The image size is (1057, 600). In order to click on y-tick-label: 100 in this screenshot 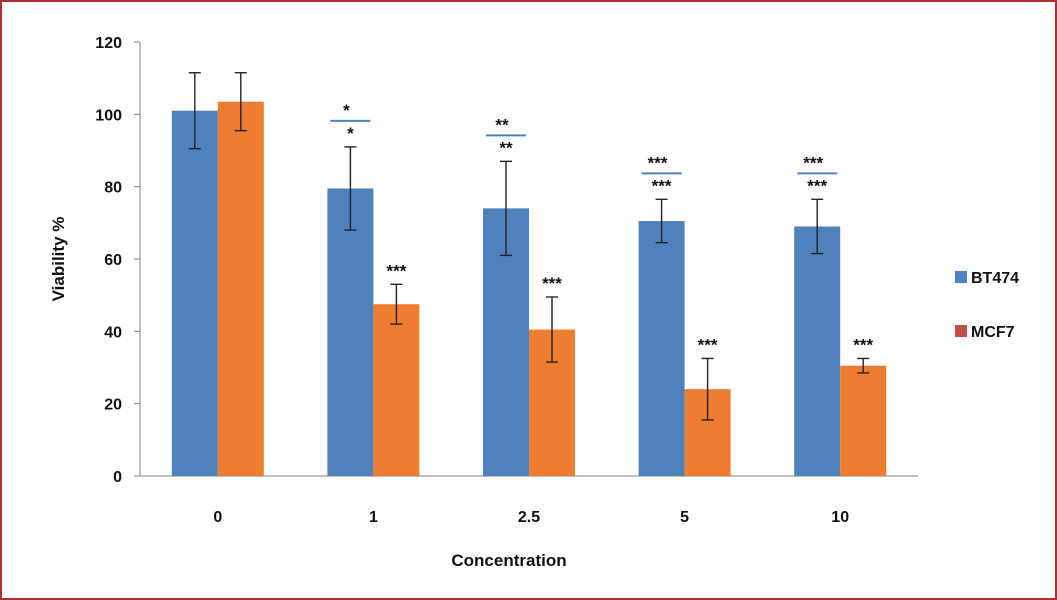, I will do `click(108, 115)`.